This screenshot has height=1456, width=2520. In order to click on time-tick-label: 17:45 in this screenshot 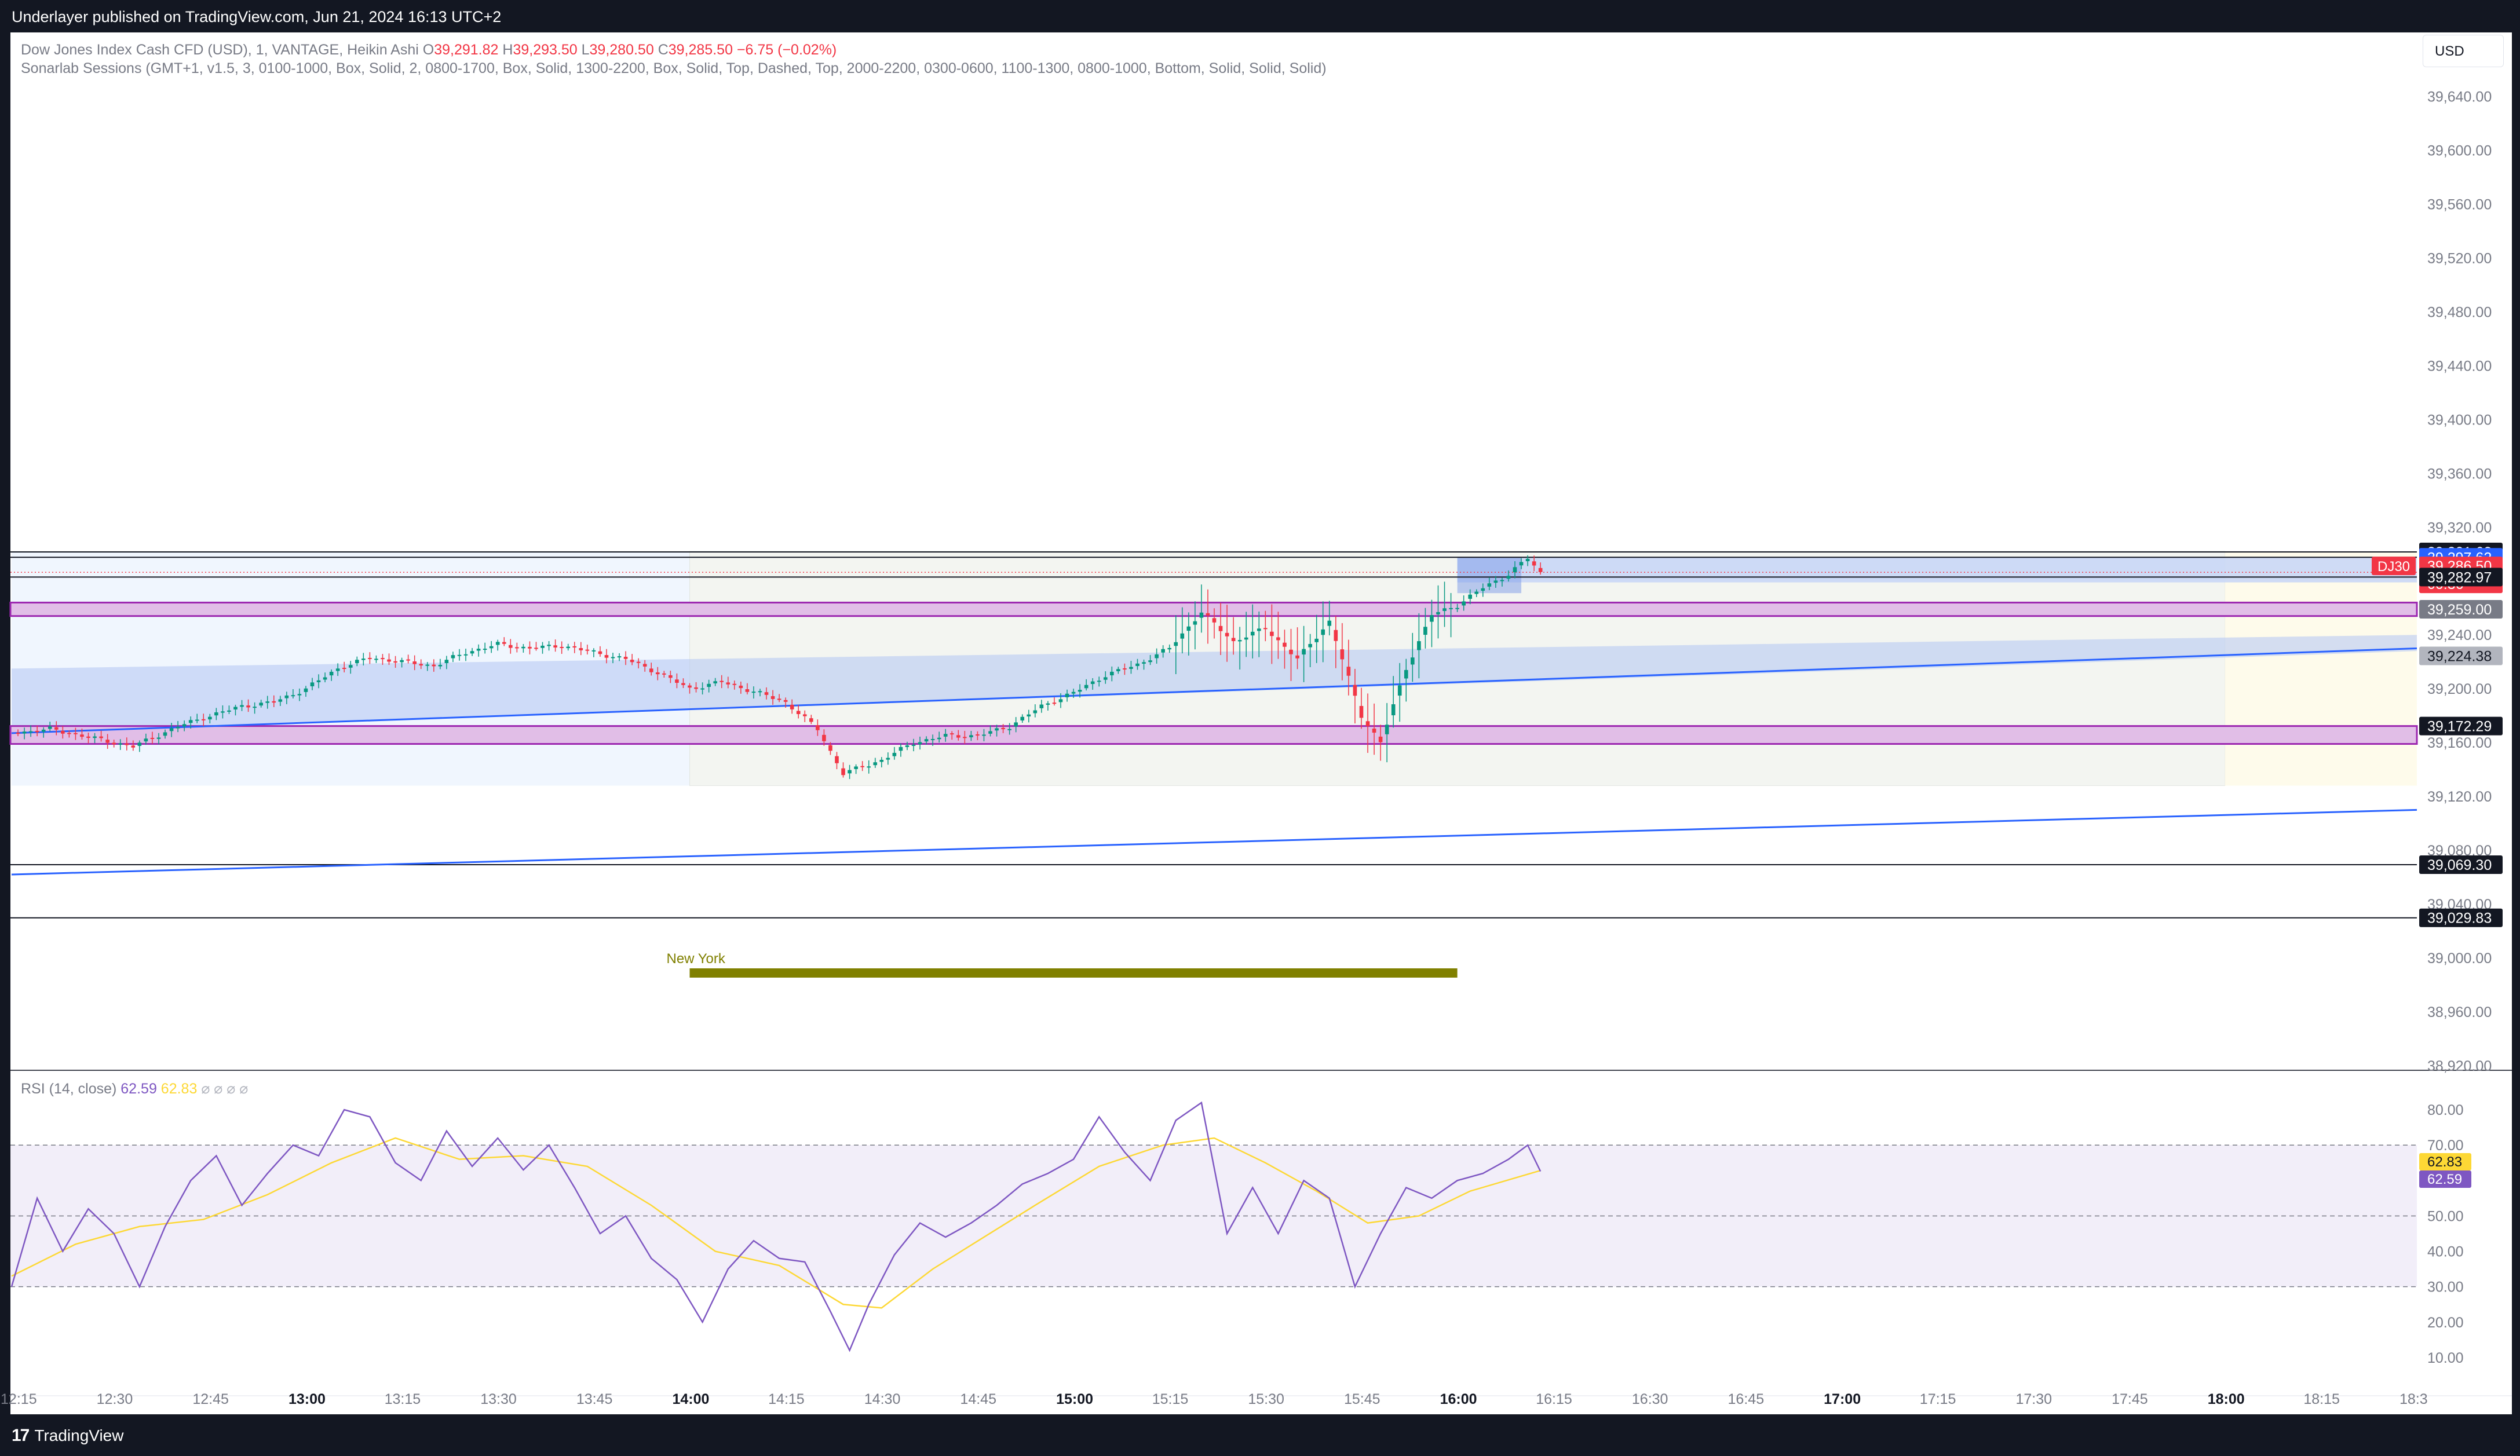, I will do `click(2130, 1399)`.